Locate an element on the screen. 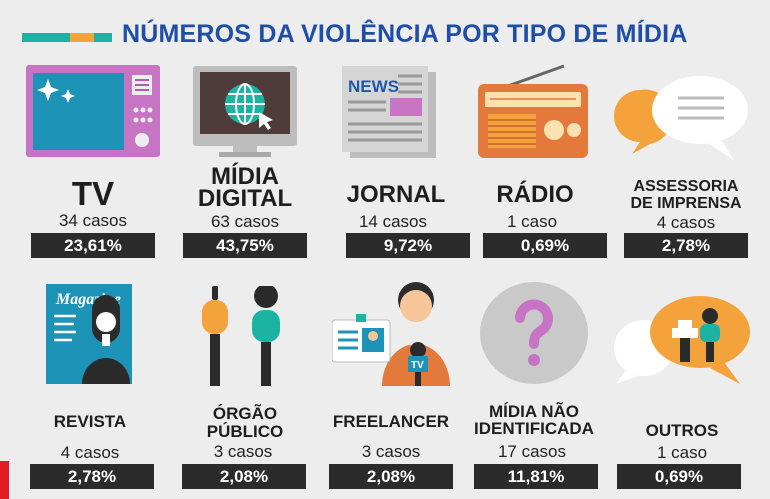 The height and width of the screenshot is (499, 770). item-name-nao-identificada-line1: MÍDIA NÃO is located at coordinates (534, 411).